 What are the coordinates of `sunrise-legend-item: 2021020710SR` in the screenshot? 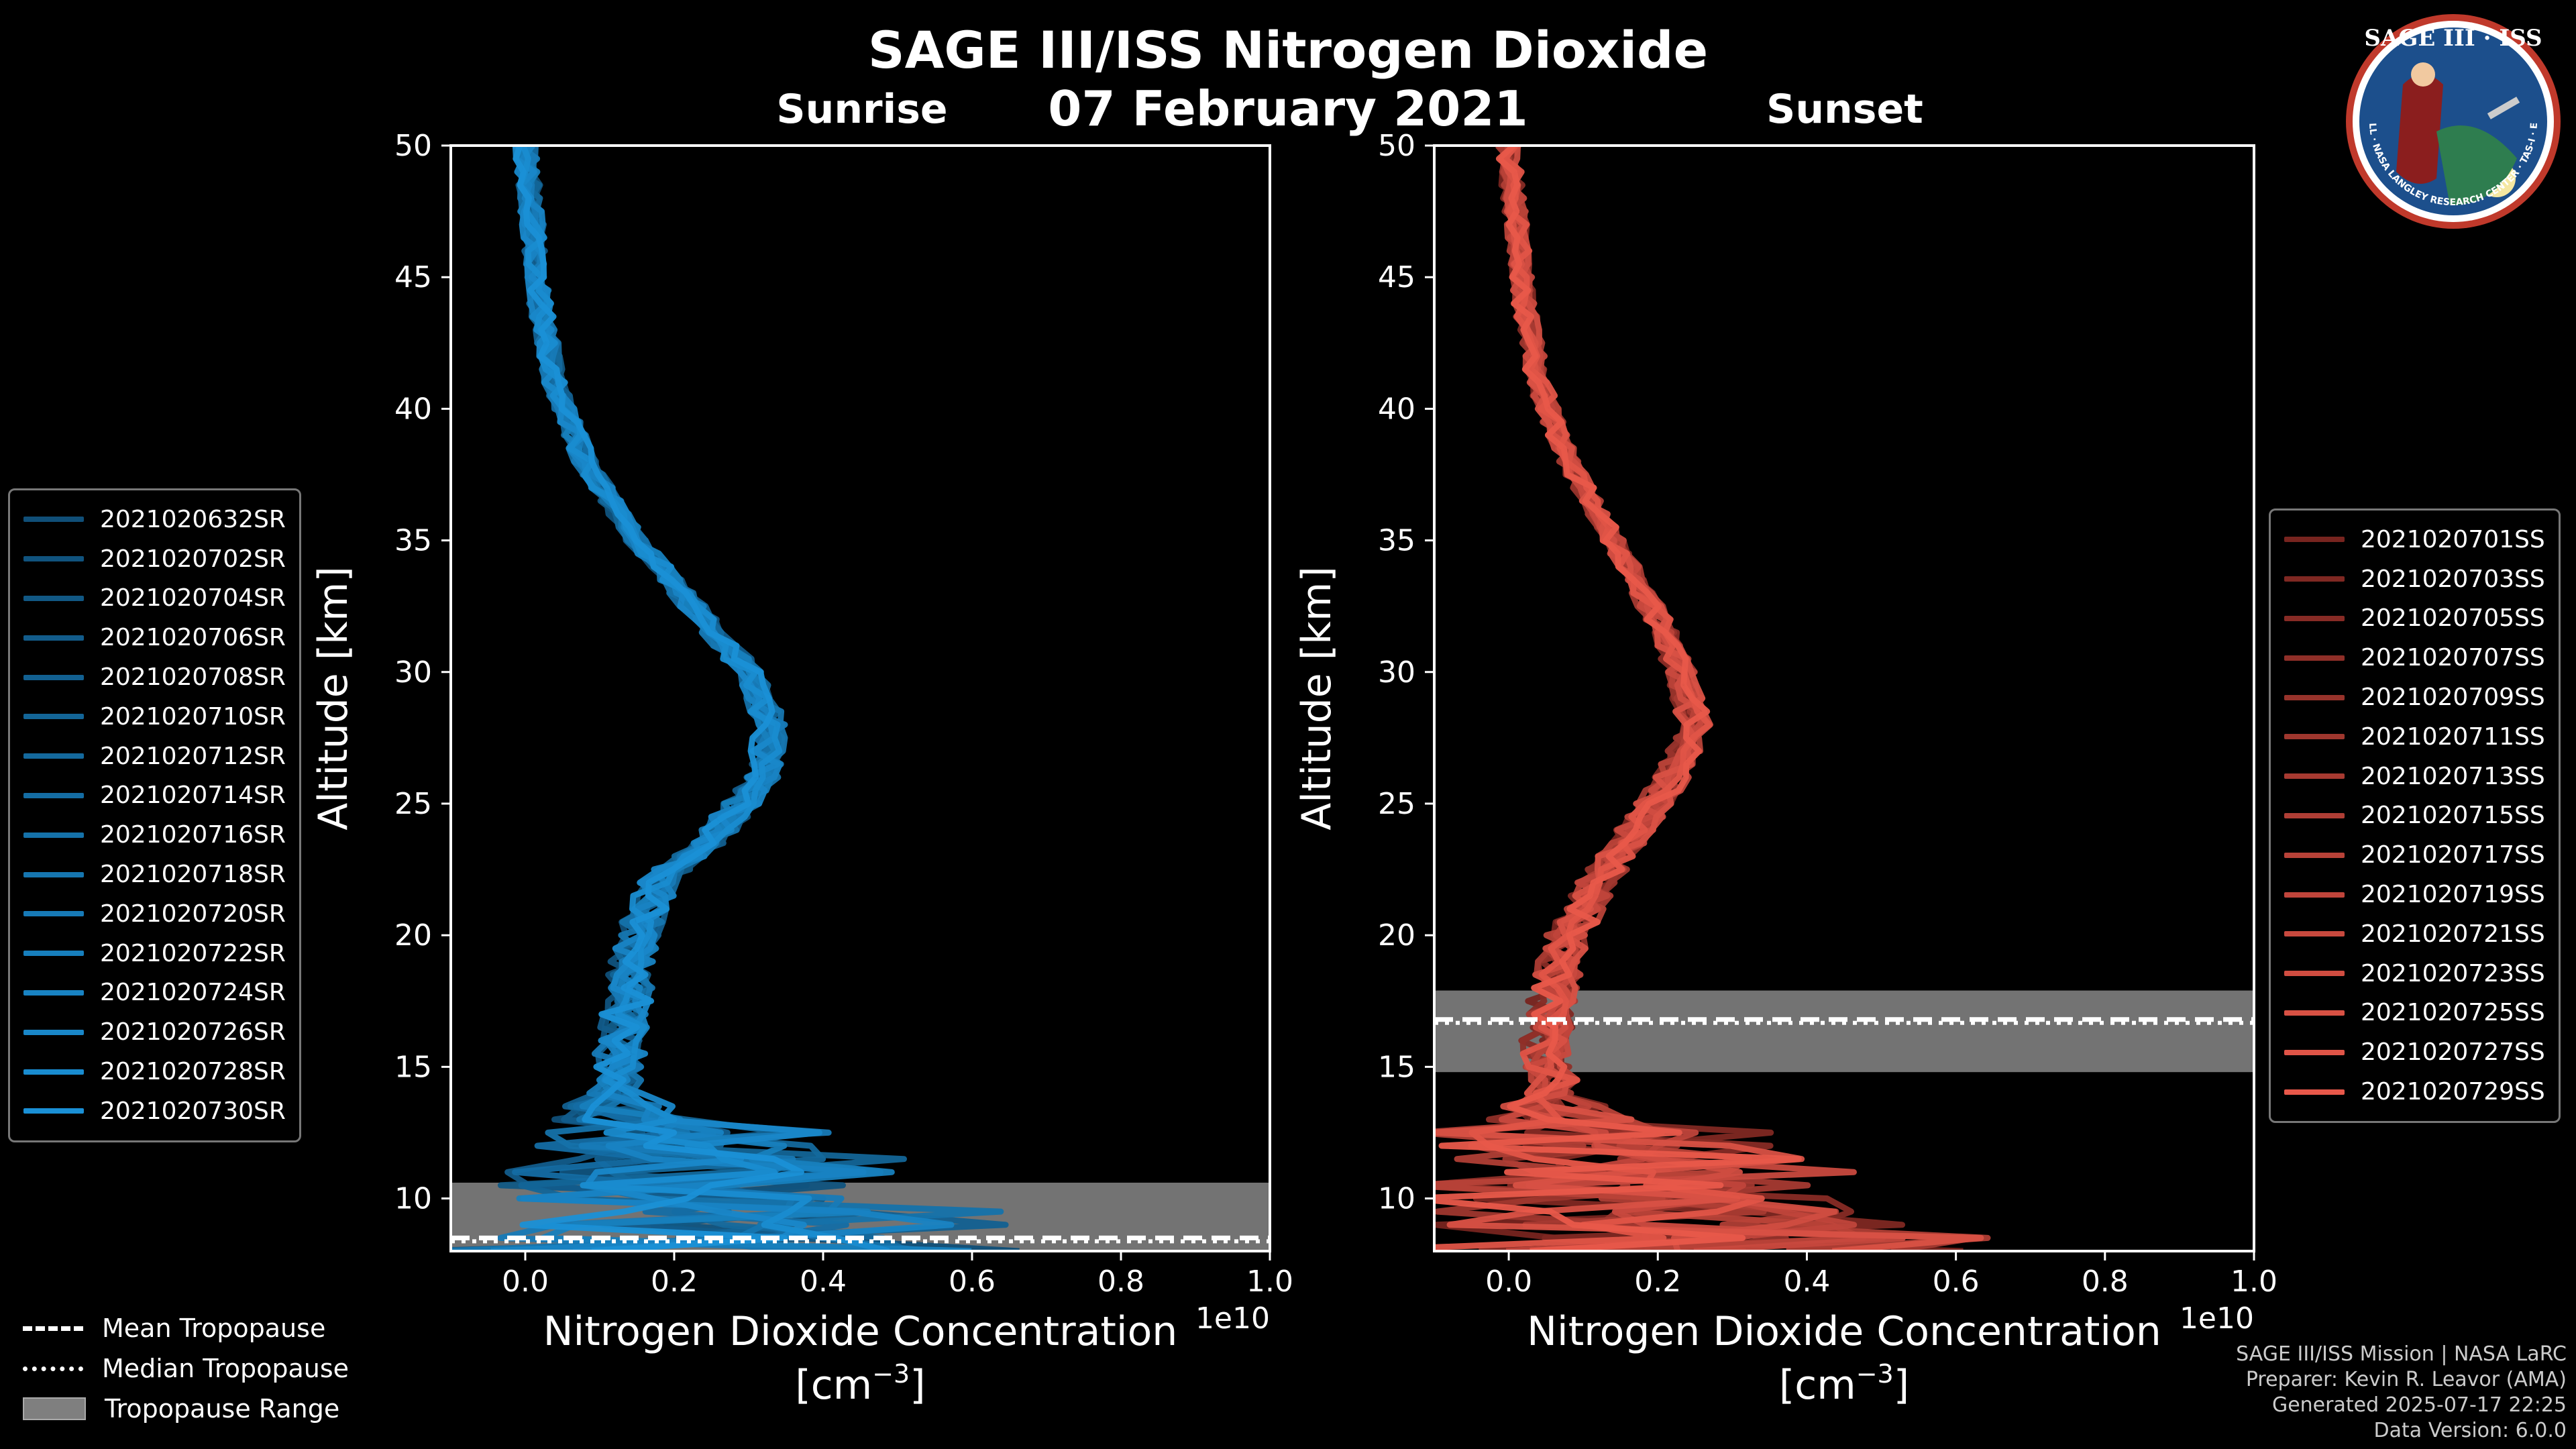 It's located at (154, 717).